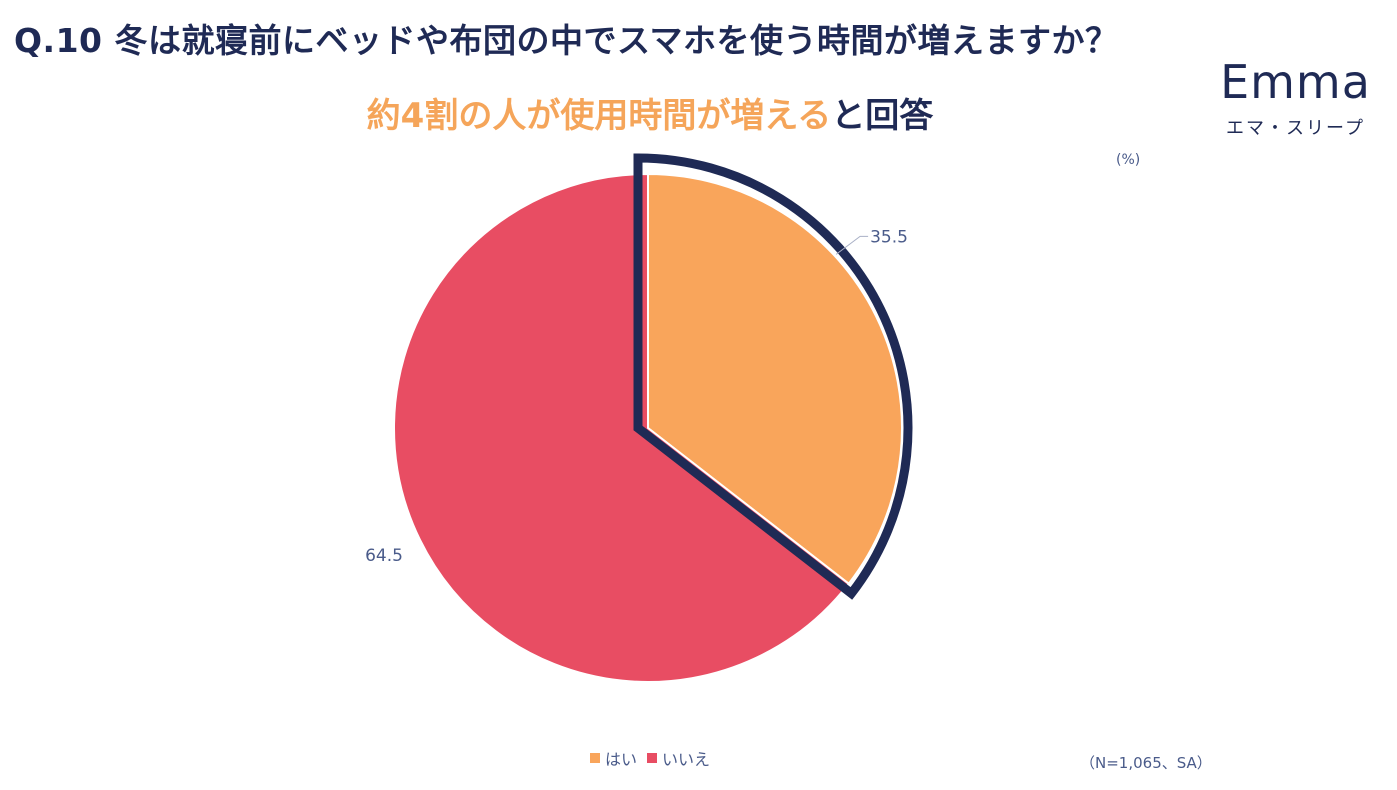  I want to click on legend-label: いいえ, so click(686, 759).